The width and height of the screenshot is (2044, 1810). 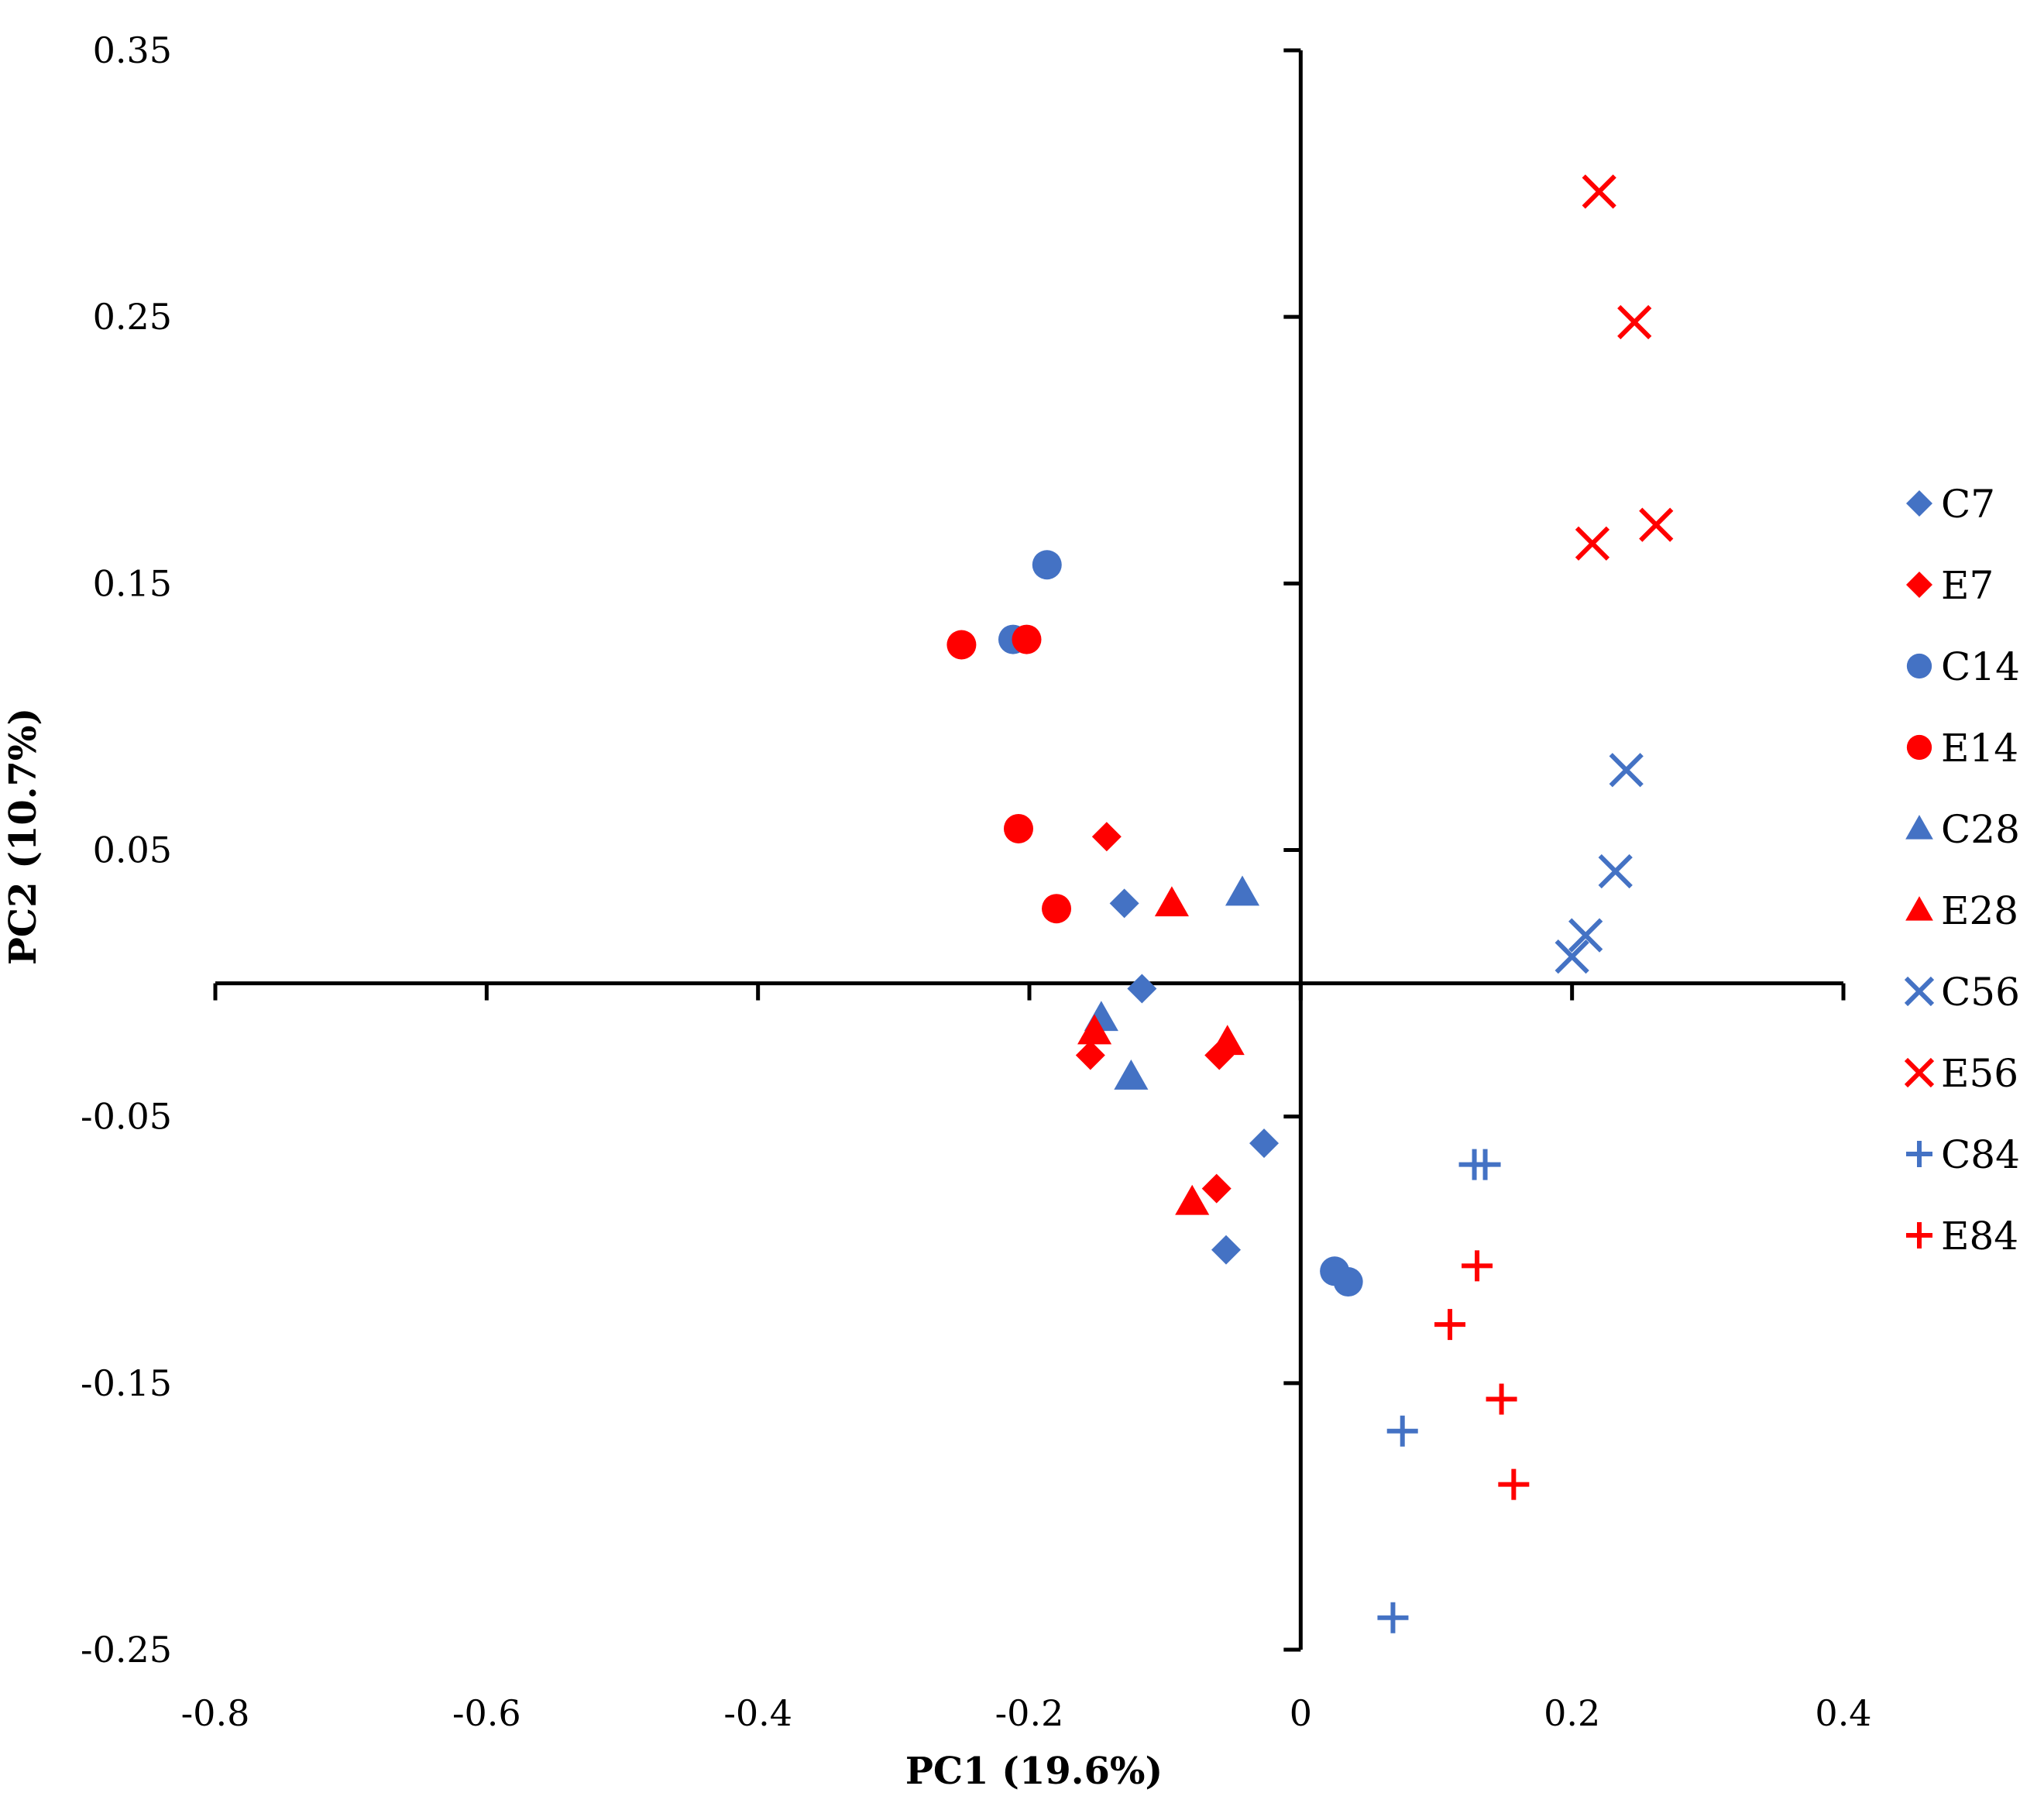 I want to click on legend-item-c7: C7, so click(x=1950, y=504).